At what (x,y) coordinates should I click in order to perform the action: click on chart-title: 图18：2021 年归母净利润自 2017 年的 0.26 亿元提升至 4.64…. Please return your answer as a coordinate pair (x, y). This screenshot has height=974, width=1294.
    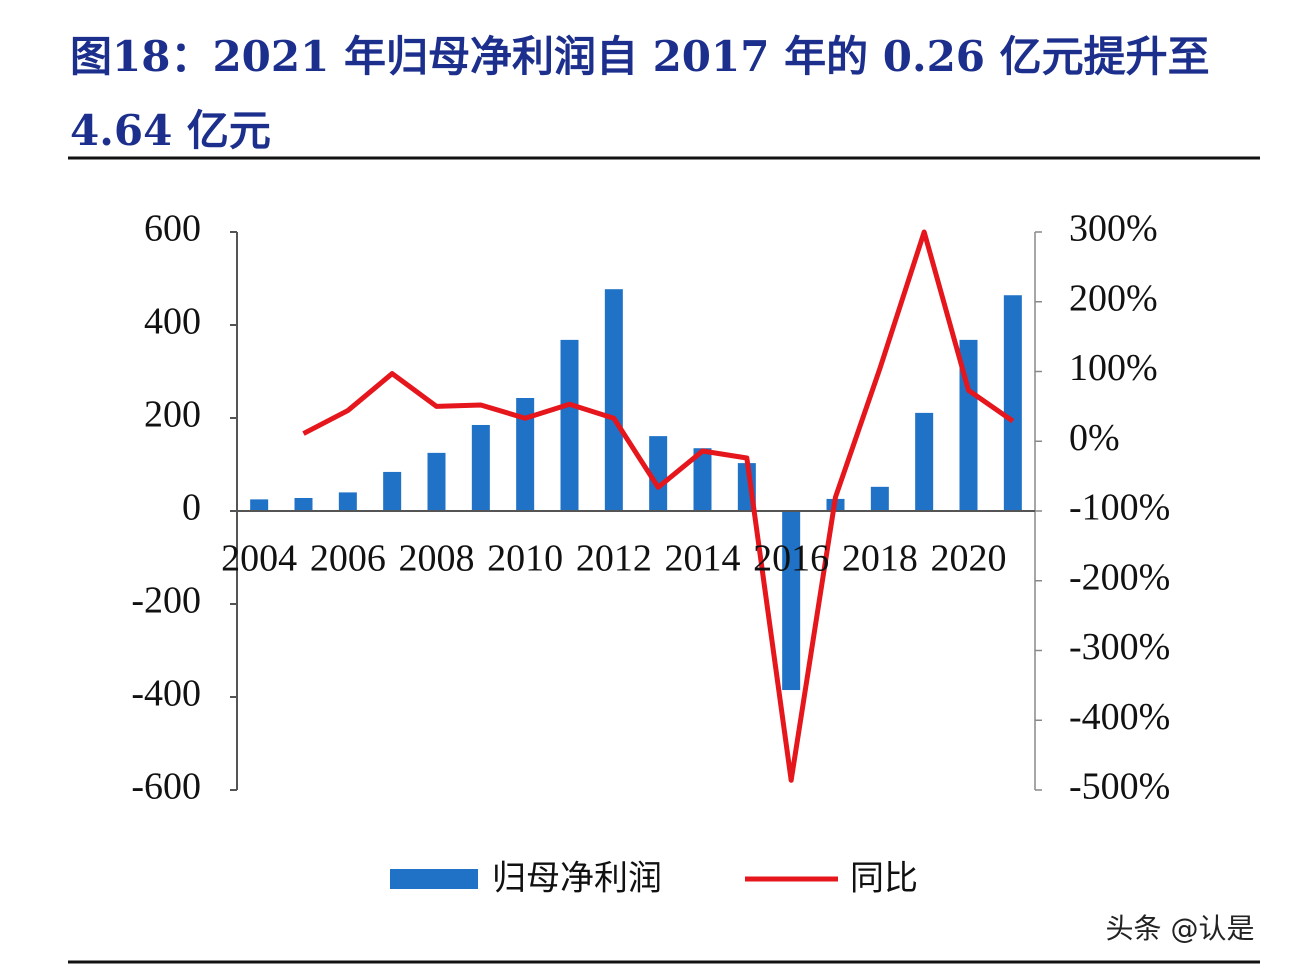
    Looking at the image, I should click on (640, 93).